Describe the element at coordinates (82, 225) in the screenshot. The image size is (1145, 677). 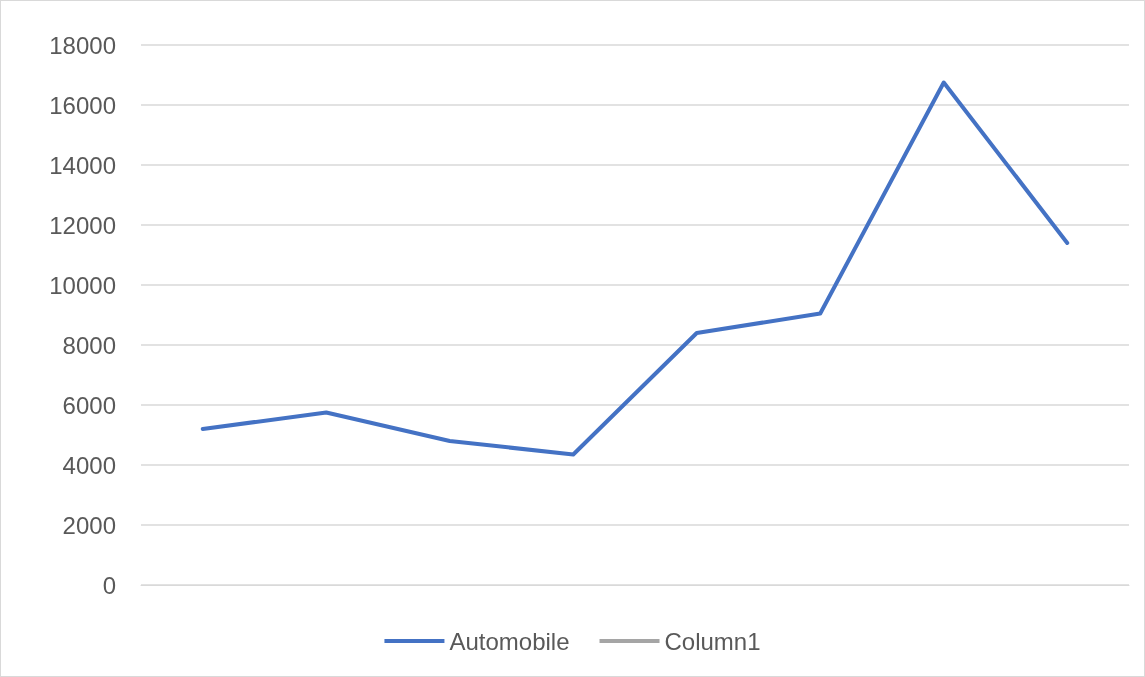
I see `y-tick-label: 12000` at that location.